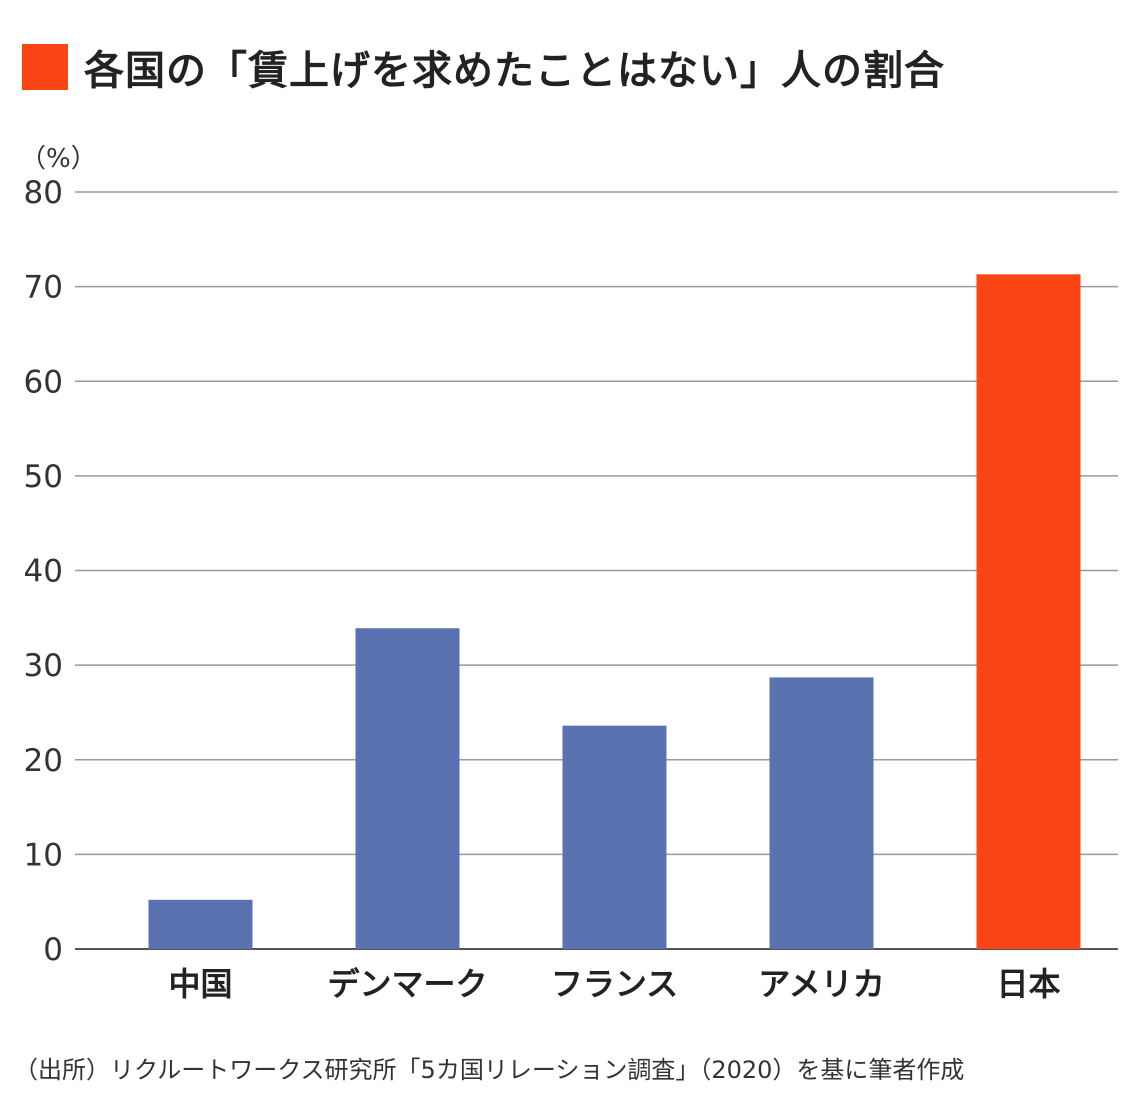 Image resolution: width=1140 pixels, height=1119 pixels. I want to click on y-tick-label: 30, so click(43, 666).